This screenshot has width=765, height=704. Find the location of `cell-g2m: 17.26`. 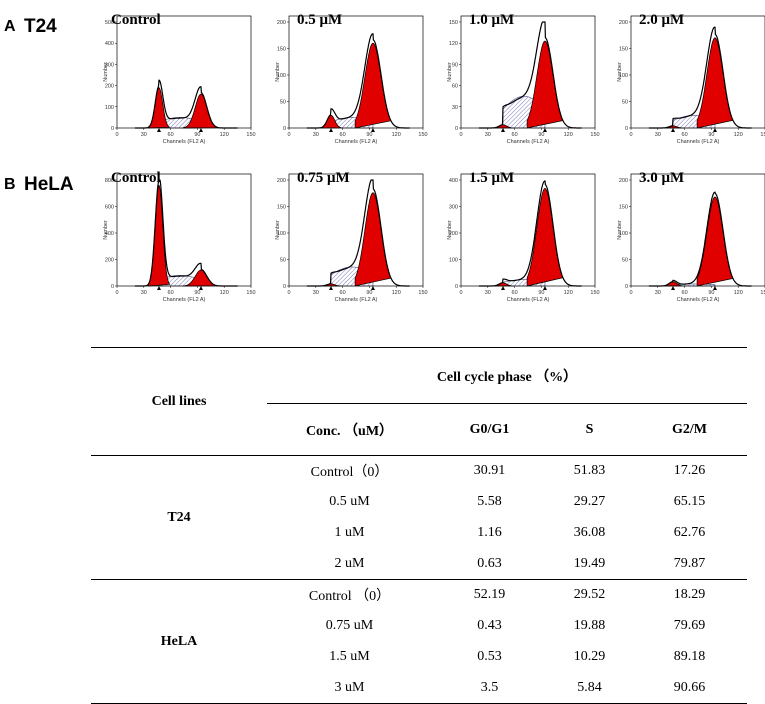

cell-g2m: 17.26 is located at coordinates (689, 471).